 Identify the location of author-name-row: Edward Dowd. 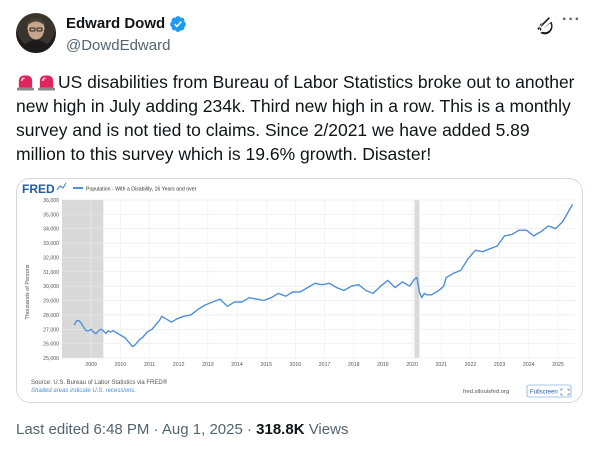
(126, 24).